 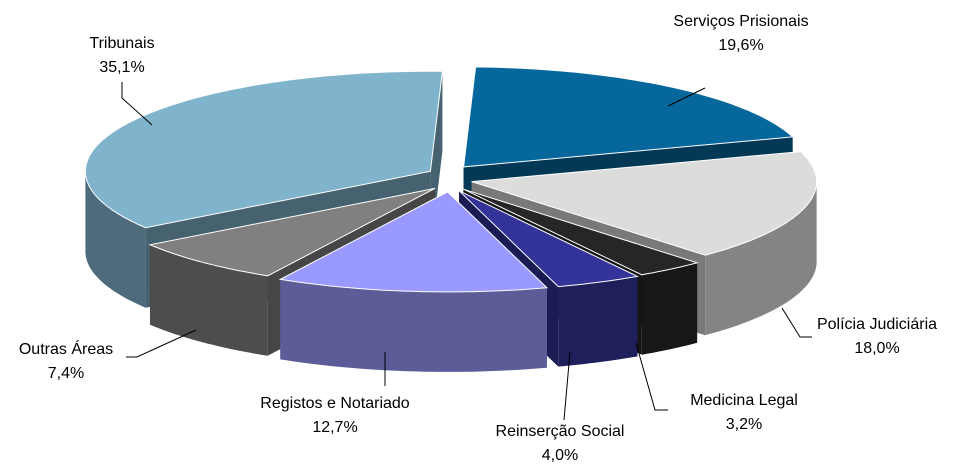 I want to click on slice-value-label: 35,1%, so click(x=121, y=67).